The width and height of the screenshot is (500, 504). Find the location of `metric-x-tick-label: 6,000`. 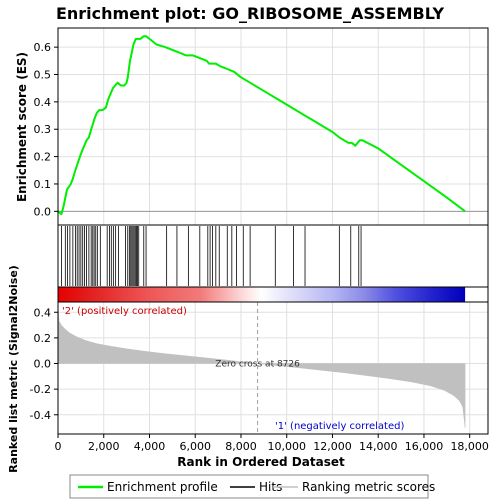

metric-x-tick-label: 6,000 is located at coordinates (195, 446).